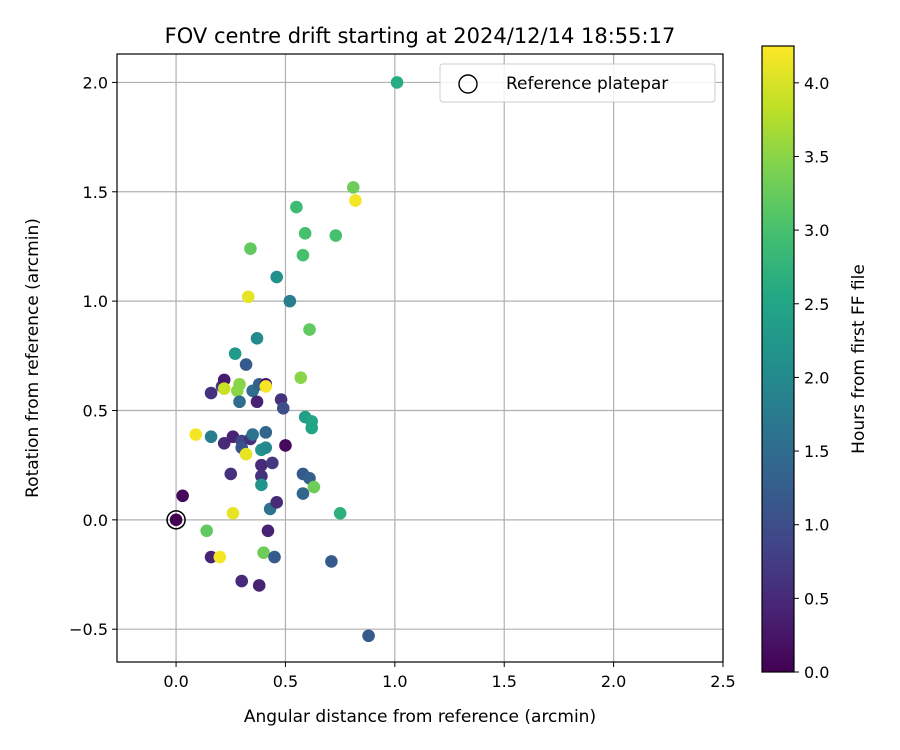 This screenshot has width=900, height=750. Describe the element at coordinates (613, 681) in the screenshot. I see `x-tick-label-4: 2.0` at that location.